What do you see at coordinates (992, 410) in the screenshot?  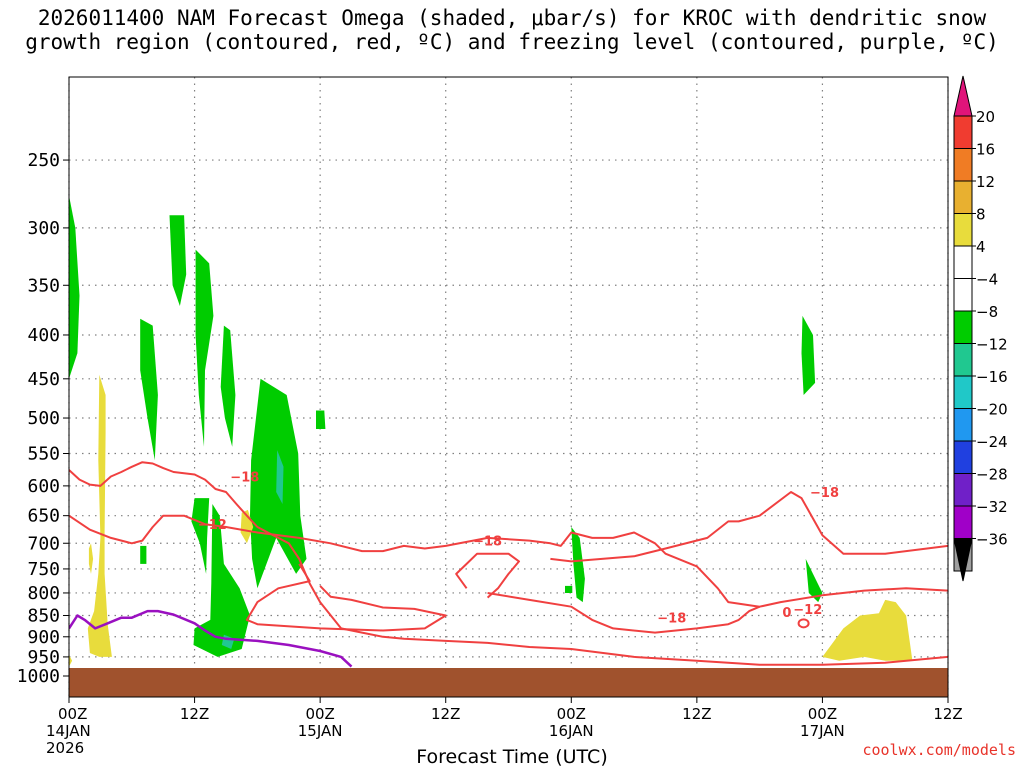 I see `colorbar-label: −20` at bounding box center [992, 410].